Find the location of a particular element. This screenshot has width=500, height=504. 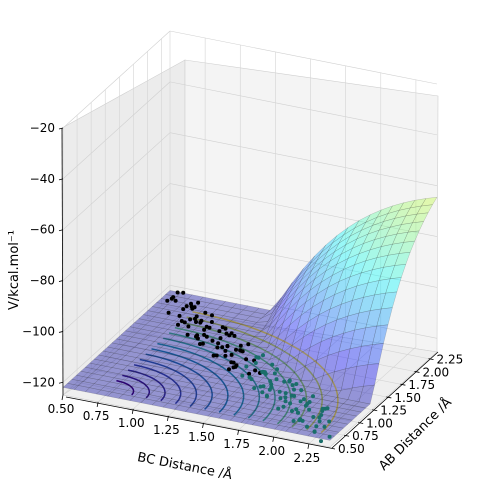

ab-axis-ticks: 0.500.751.001.251.501.752.002.25 is located at coordinates (396, 404).